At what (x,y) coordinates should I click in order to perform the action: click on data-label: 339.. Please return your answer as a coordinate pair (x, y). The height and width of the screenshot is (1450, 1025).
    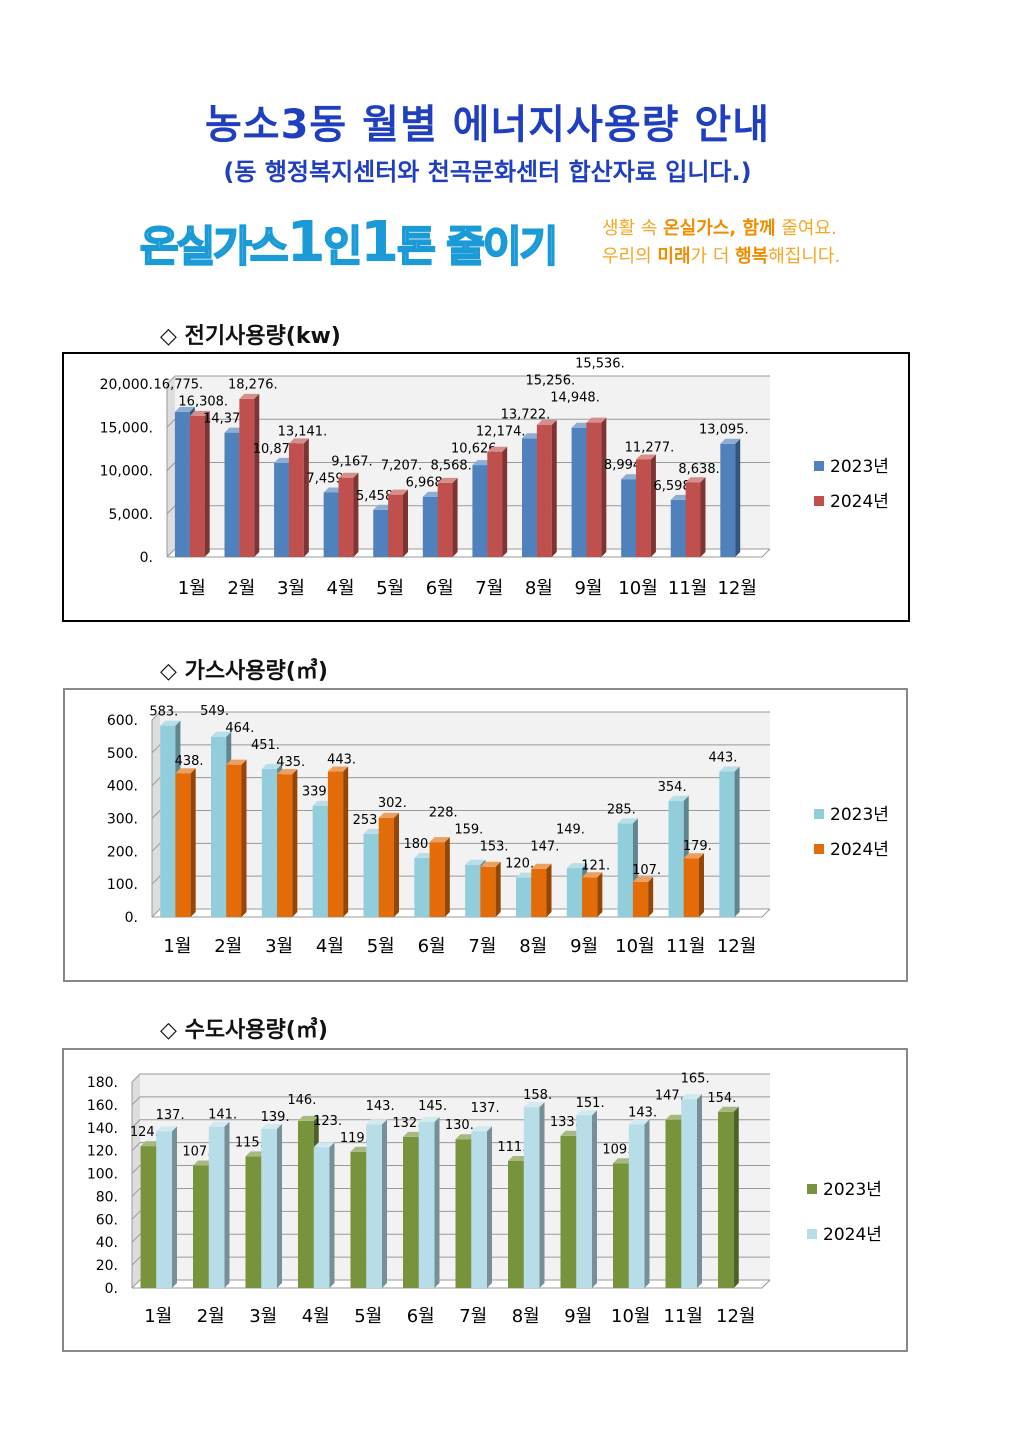
    Looking at the image, I should click on (316, 792).